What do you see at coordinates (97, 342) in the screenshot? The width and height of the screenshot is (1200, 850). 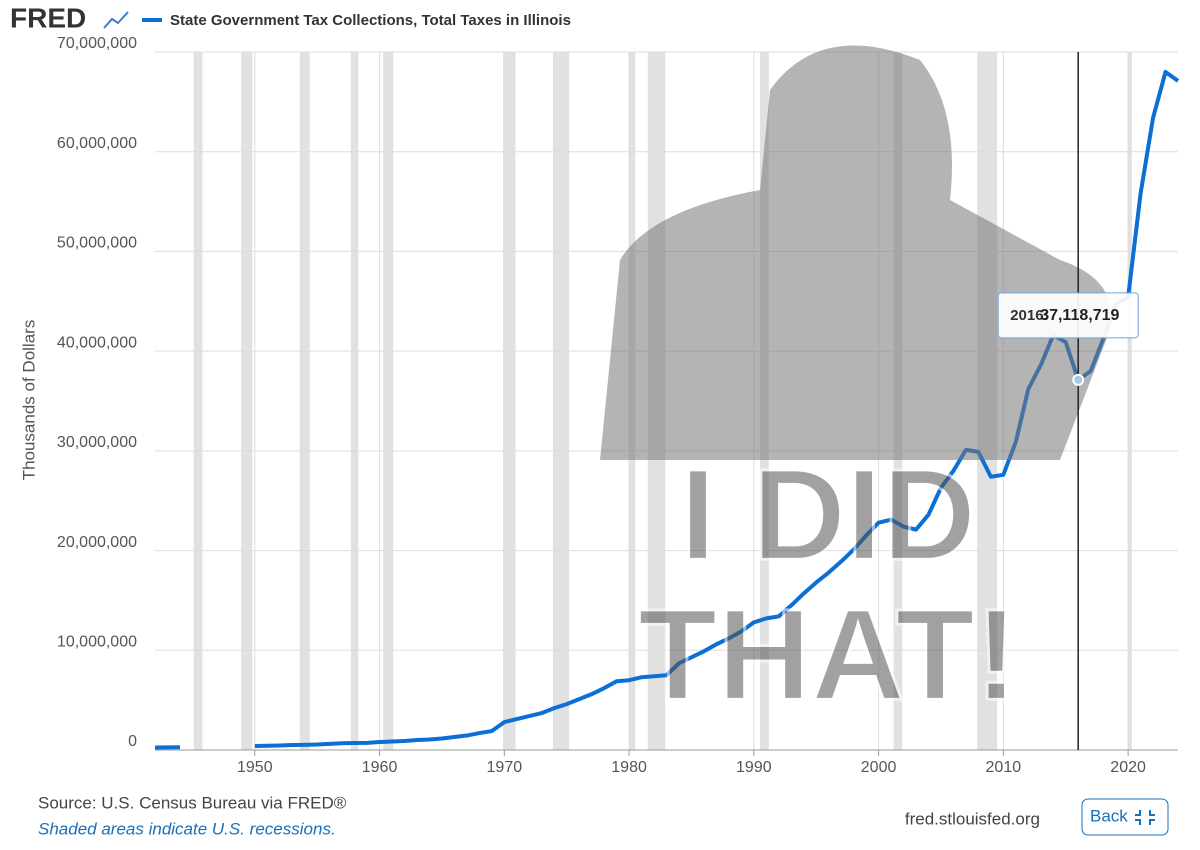 I see `y-tick-label: 40,000,000` at bounding box center [97, 342].